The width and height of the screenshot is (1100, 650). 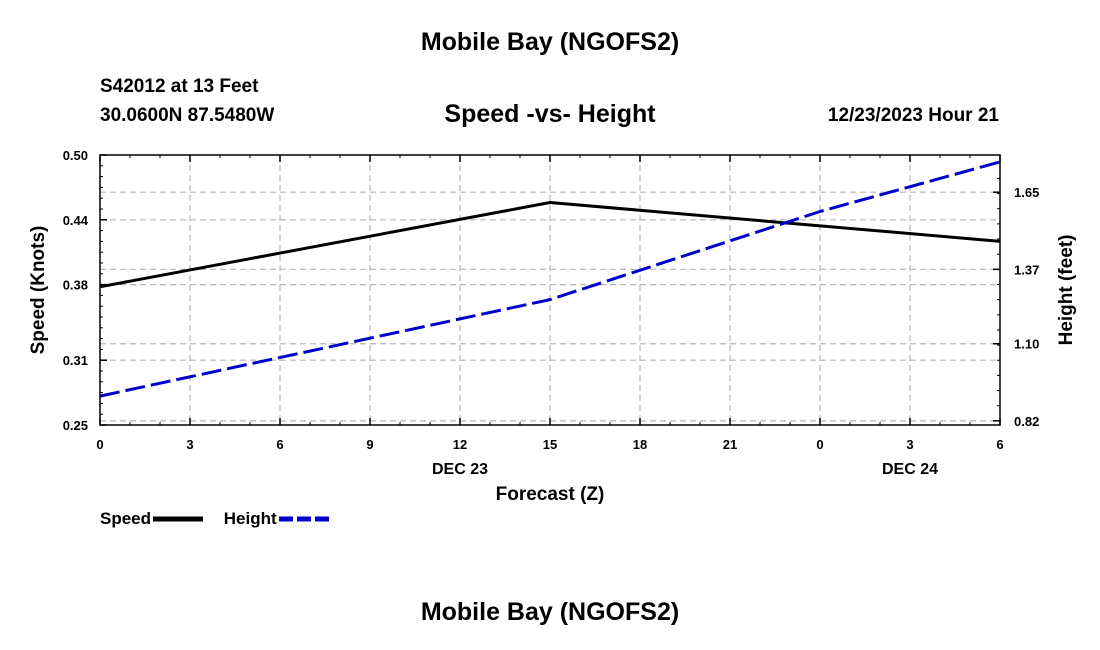 I want to click on y-tick-label-right: 0.82, so click(x=1026, y=421).